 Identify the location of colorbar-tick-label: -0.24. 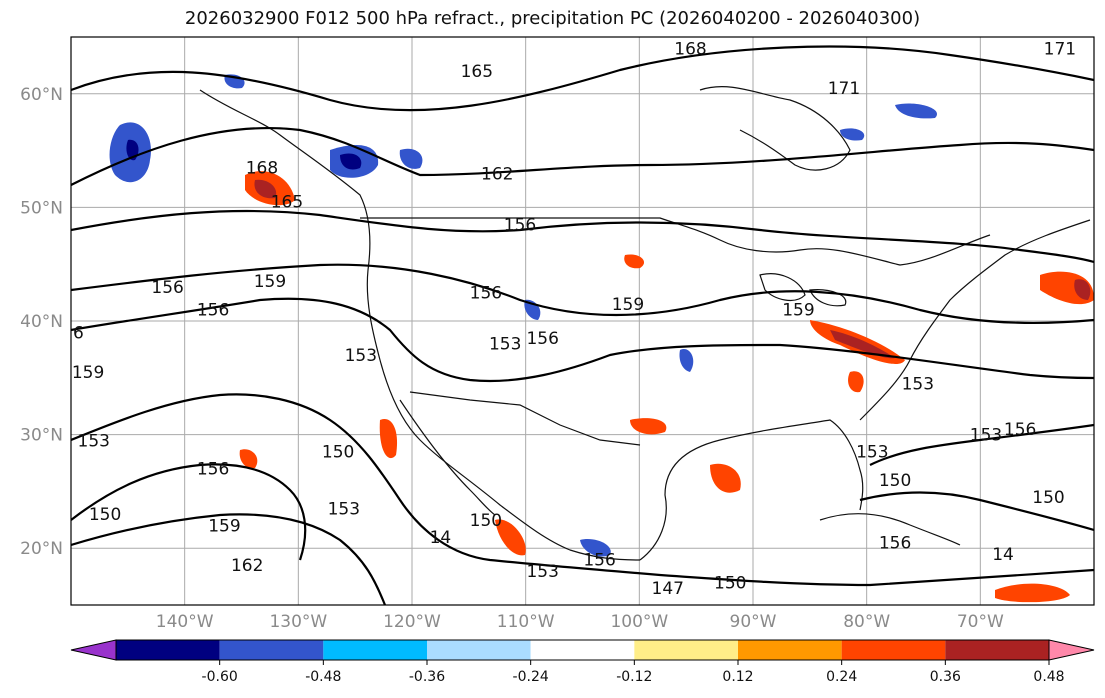
(531, 677).